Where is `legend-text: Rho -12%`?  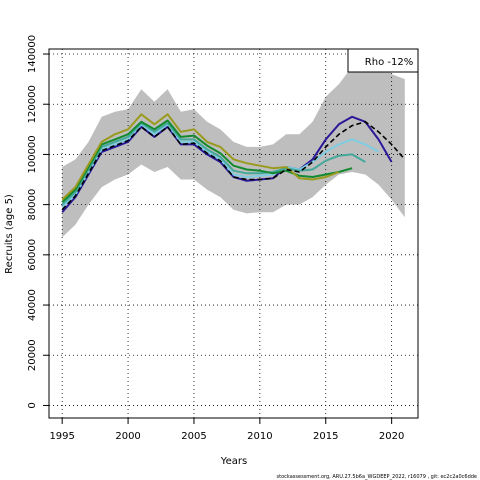 legend-text: Rho -12% is located at coordinates (389, 62).